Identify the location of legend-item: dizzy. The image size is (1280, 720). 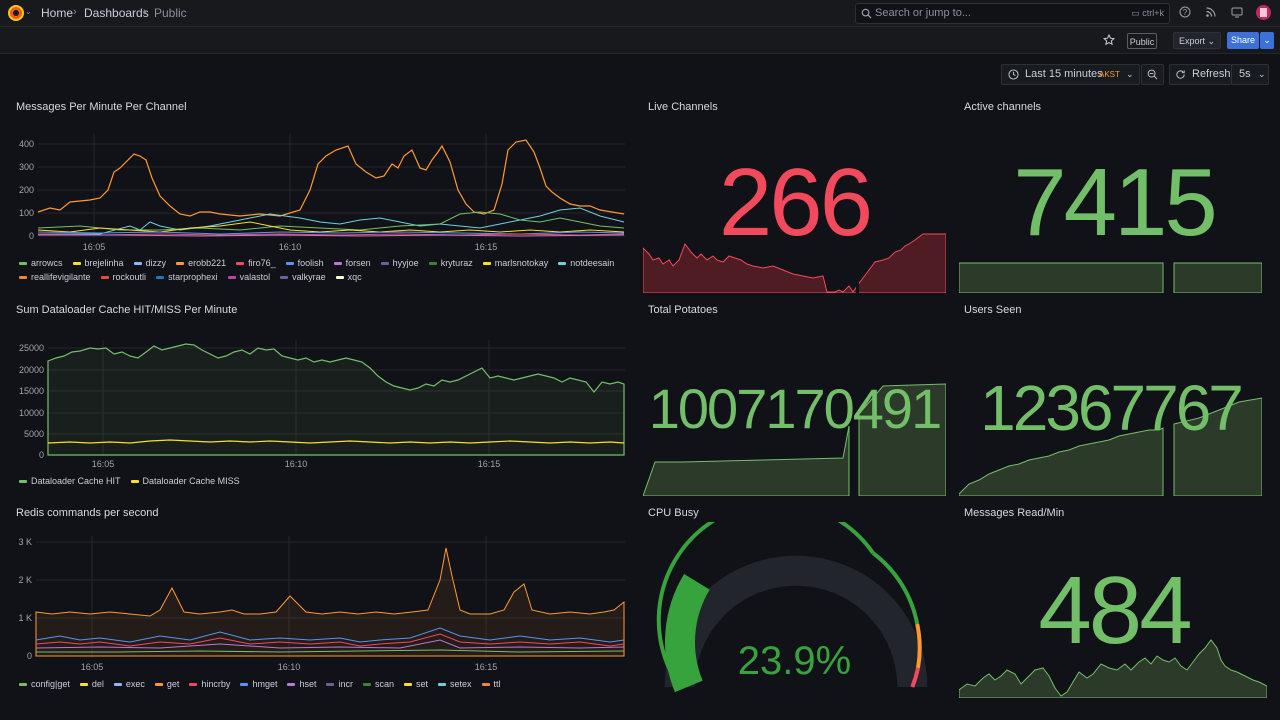
(149, 263).